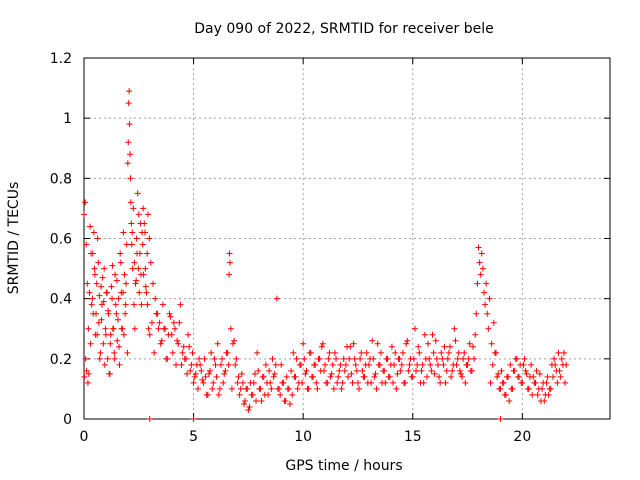  I want to click on y-tick-label: 0.8, so click(61, 179).